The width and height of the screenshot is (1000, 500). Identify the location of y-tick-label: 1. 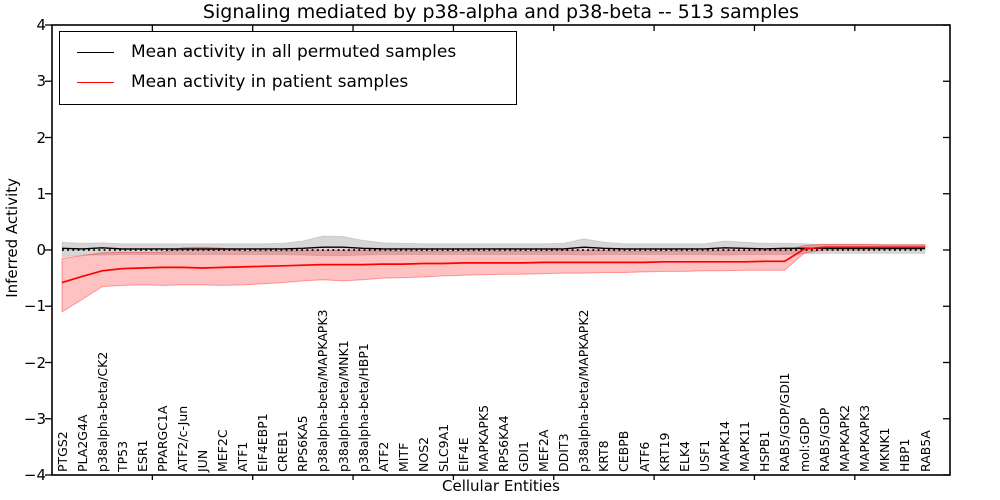
(41, 193).